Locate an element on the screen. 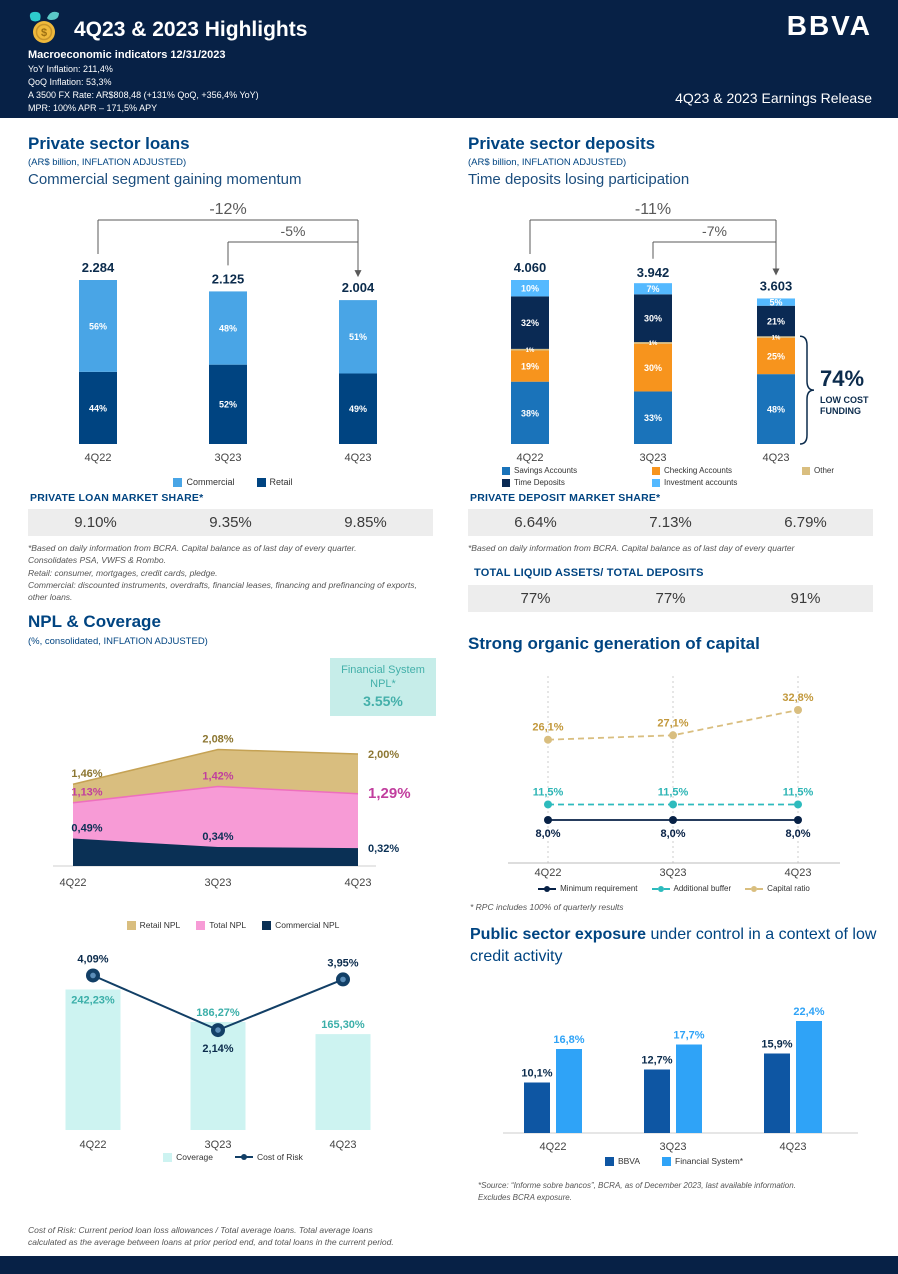 The width and height of the screenshot is (898, 1274). value-label: 32,8% is located at coordinates (797, 698).